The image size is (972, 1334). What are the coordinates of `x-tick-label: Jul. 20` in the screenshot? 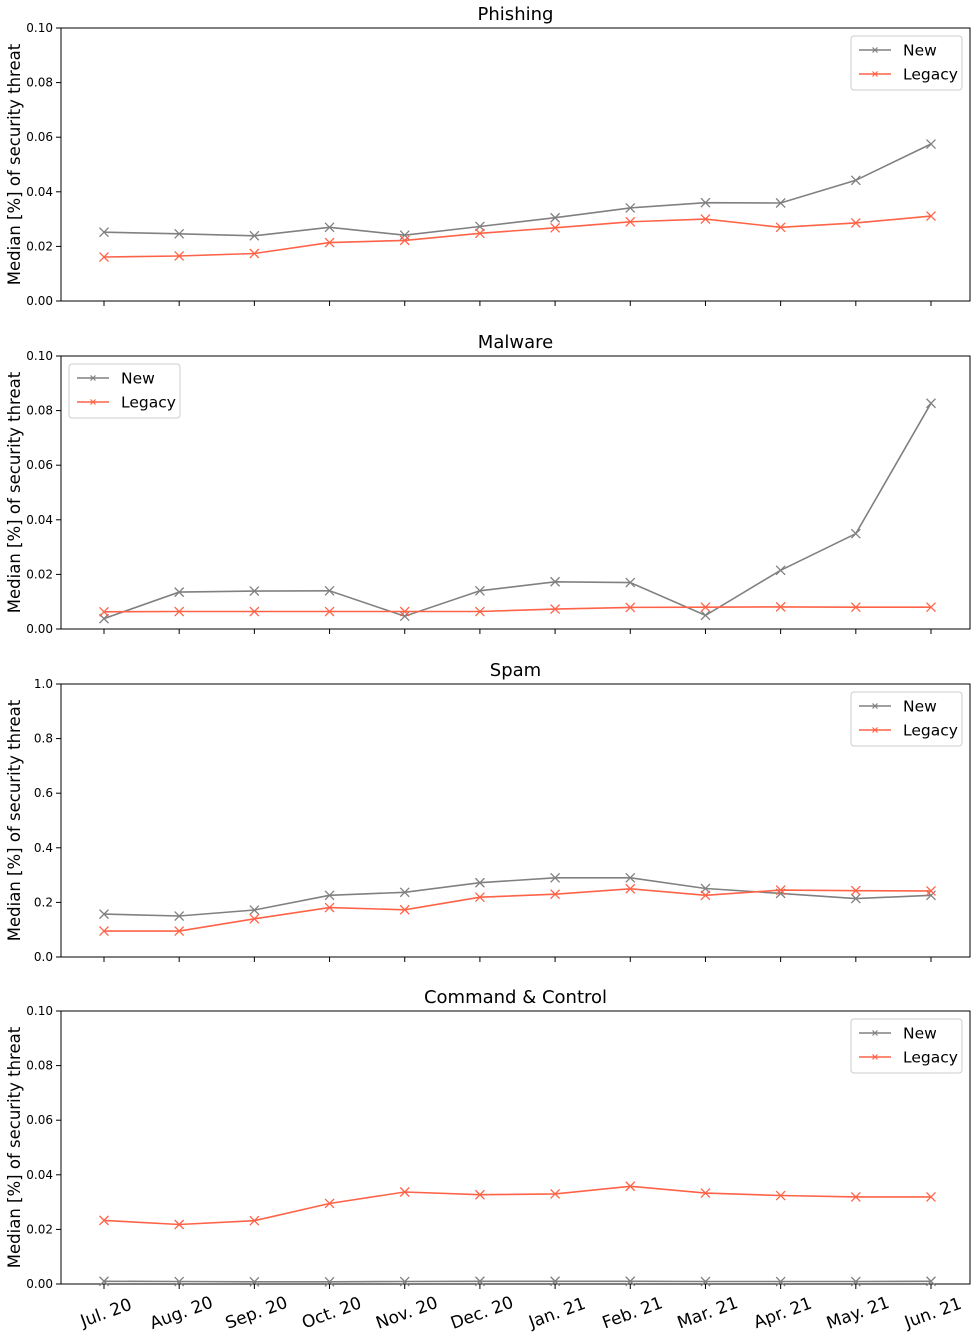 It's located at (106, 1313).